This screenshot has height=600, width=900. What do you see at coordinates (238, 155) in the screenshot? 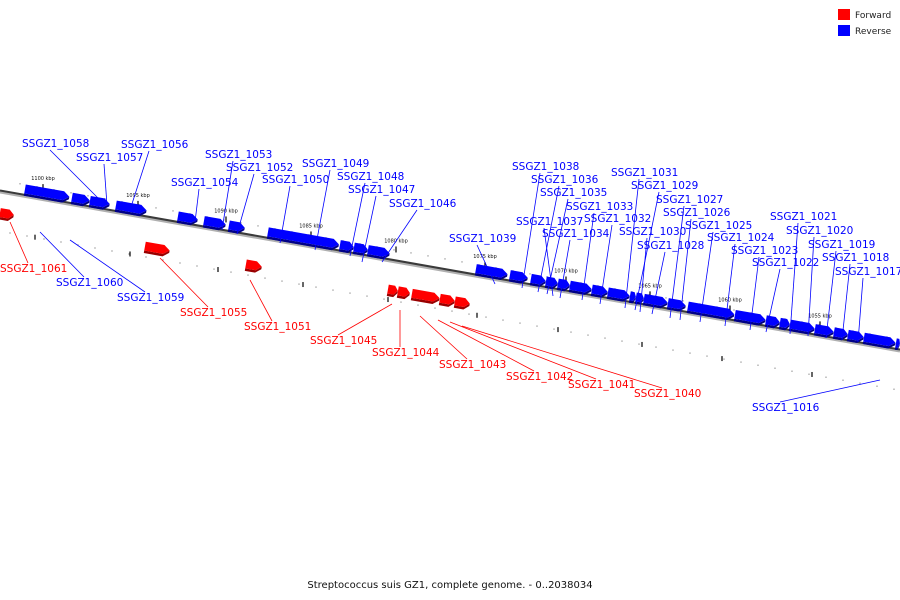
I see `gene-label: SSGZ1_1053` at bounding box center [238, 155].